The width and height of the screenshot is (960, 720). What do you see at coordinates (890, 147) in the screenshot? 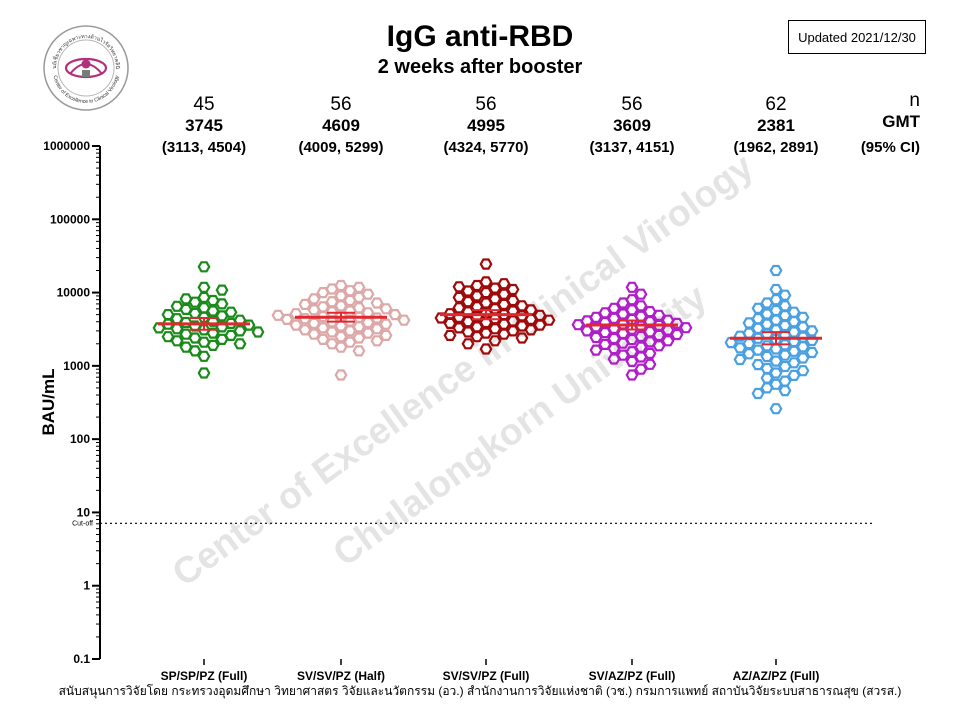
I see `stat-label-ci: (95% CI)` at bounding box center [890, 147].